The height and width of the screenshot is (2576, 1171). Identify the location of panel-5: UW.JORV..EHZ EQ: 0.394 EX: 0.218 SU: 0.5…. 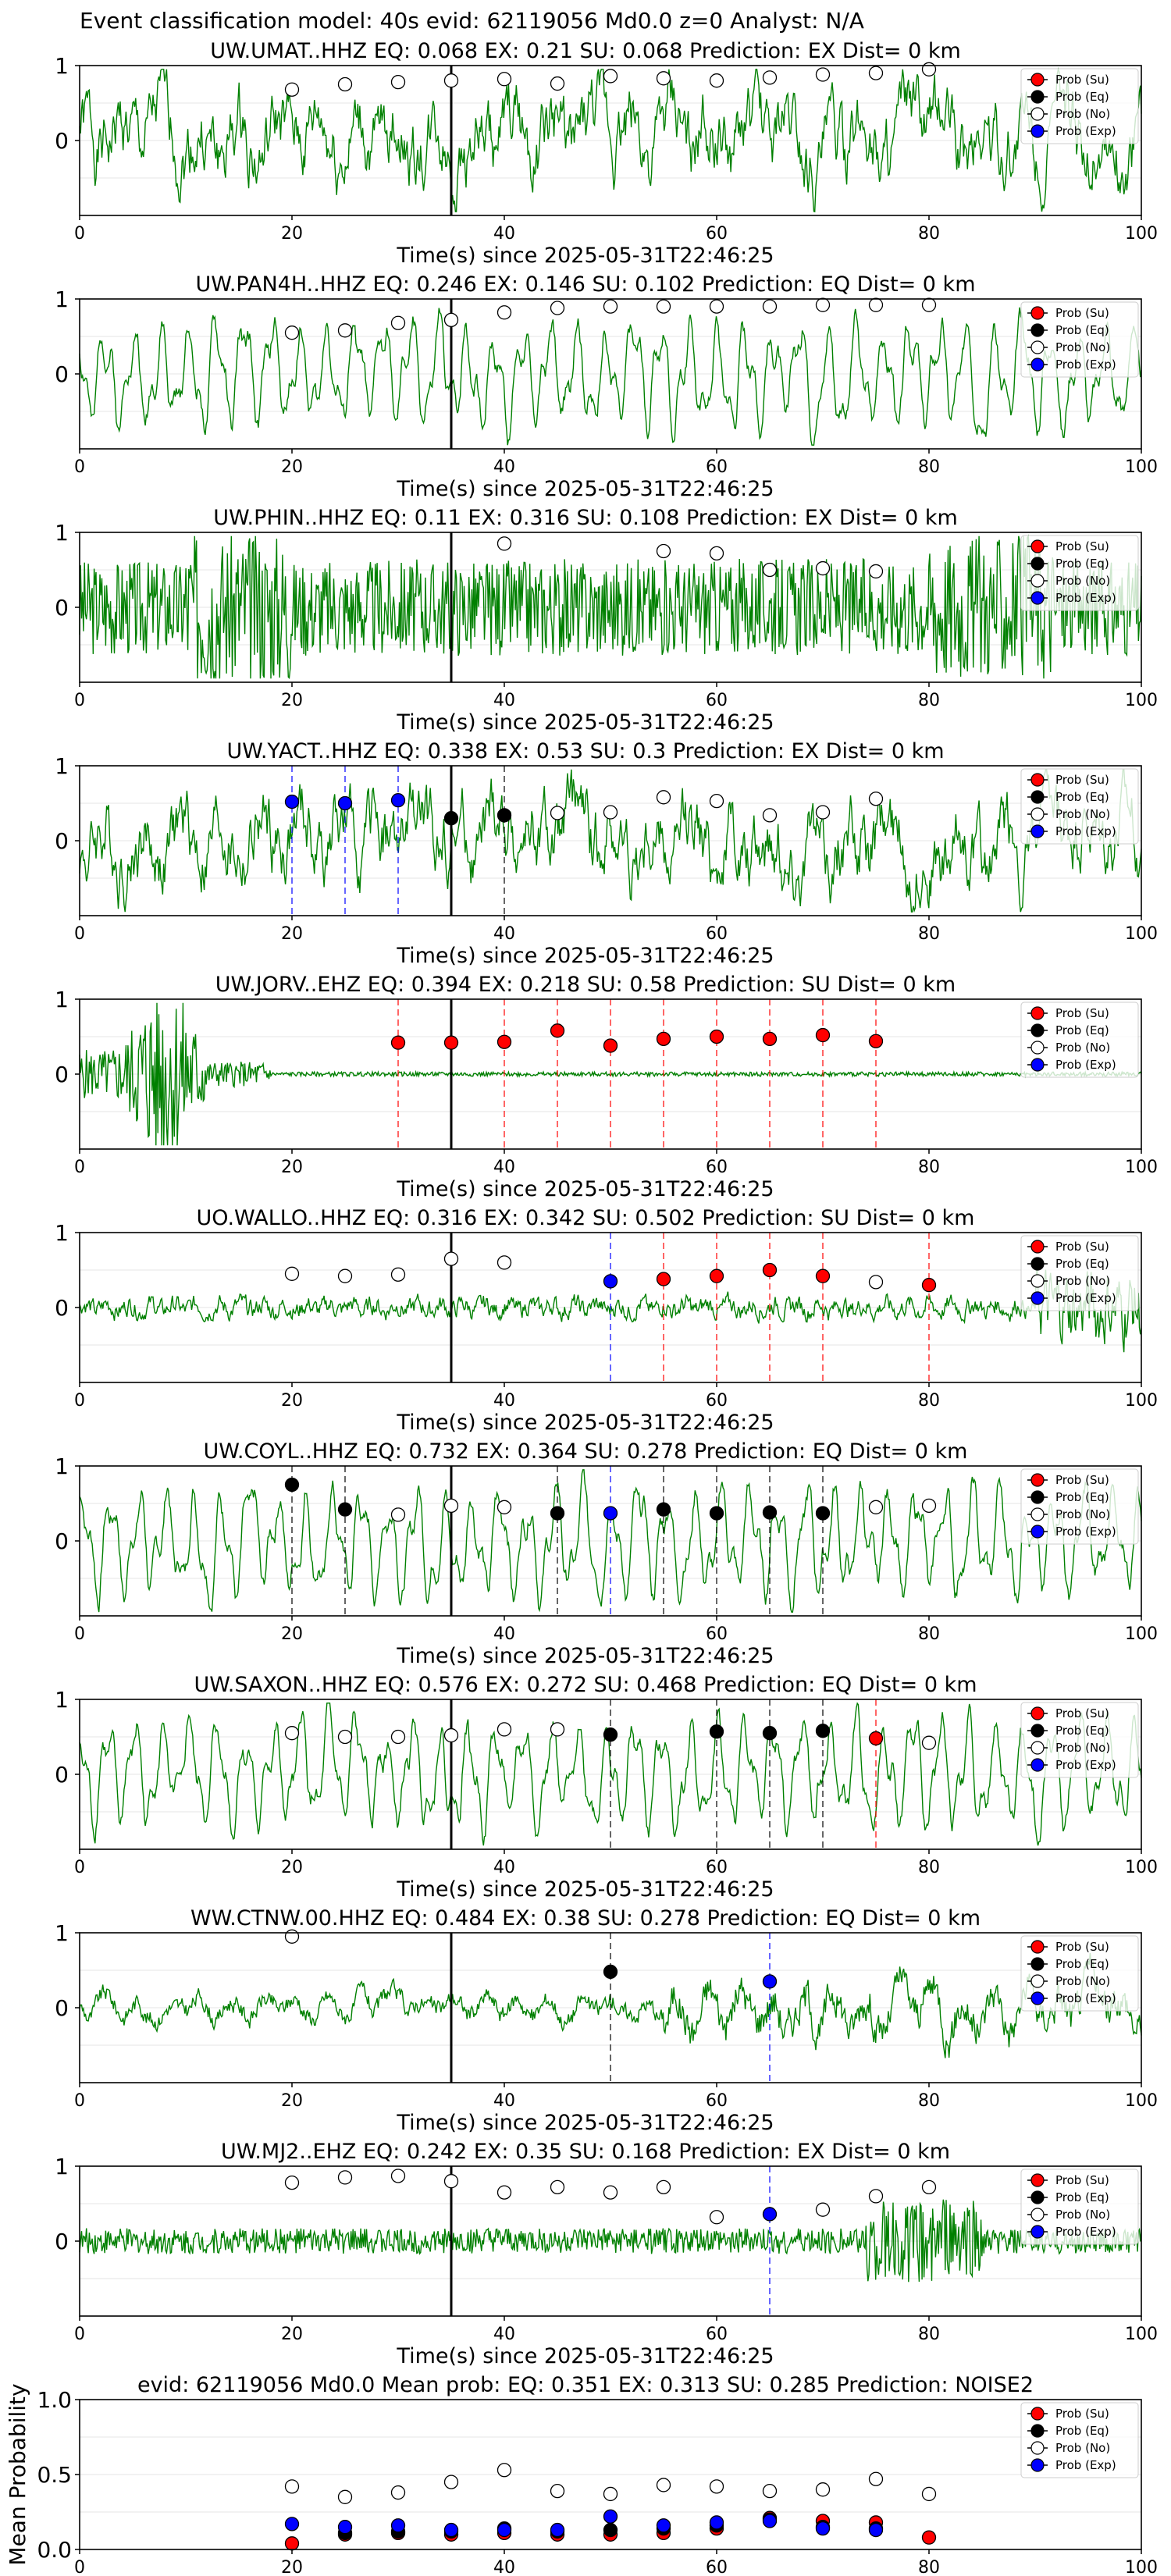
(606, 1087).